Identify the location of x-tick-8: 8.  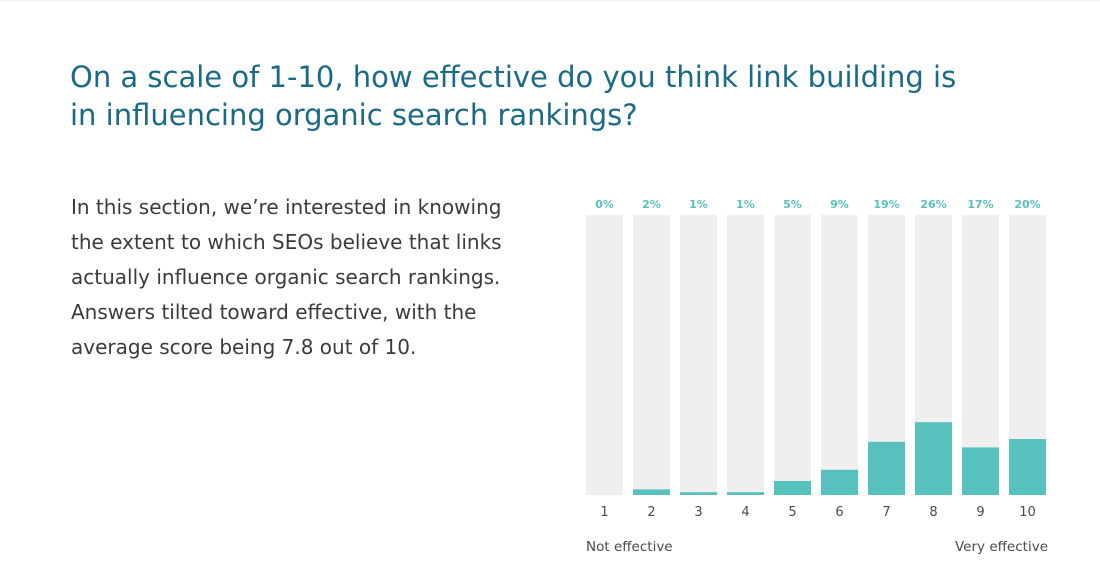
(933, 512).